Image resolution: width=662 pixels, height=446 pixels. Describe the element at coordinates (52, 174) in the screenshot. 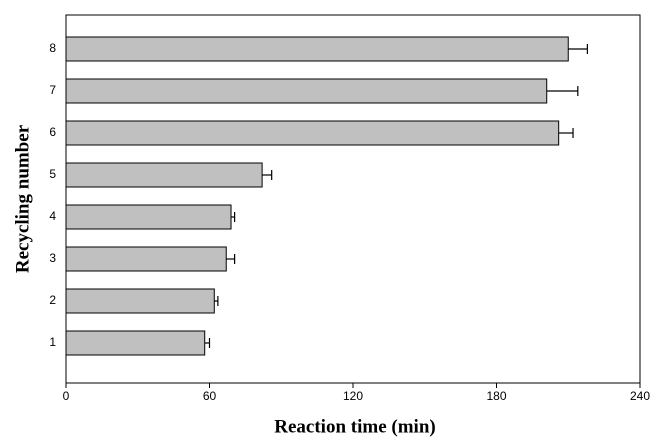

I see `y-tick-label: 5` at that location.